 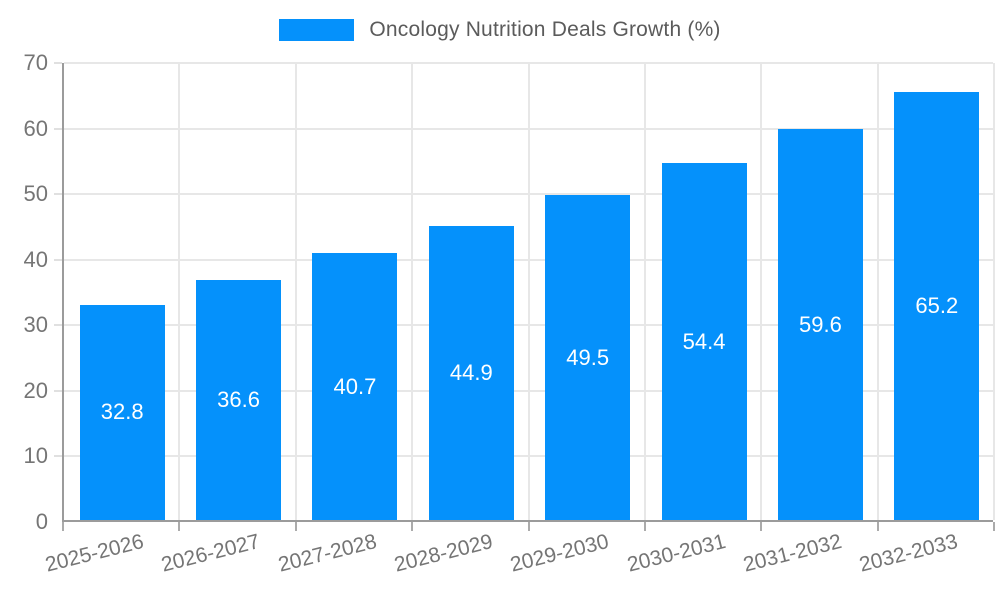 I want to click on bar-2032-2033: 65.2, so click(x=937, y=306).